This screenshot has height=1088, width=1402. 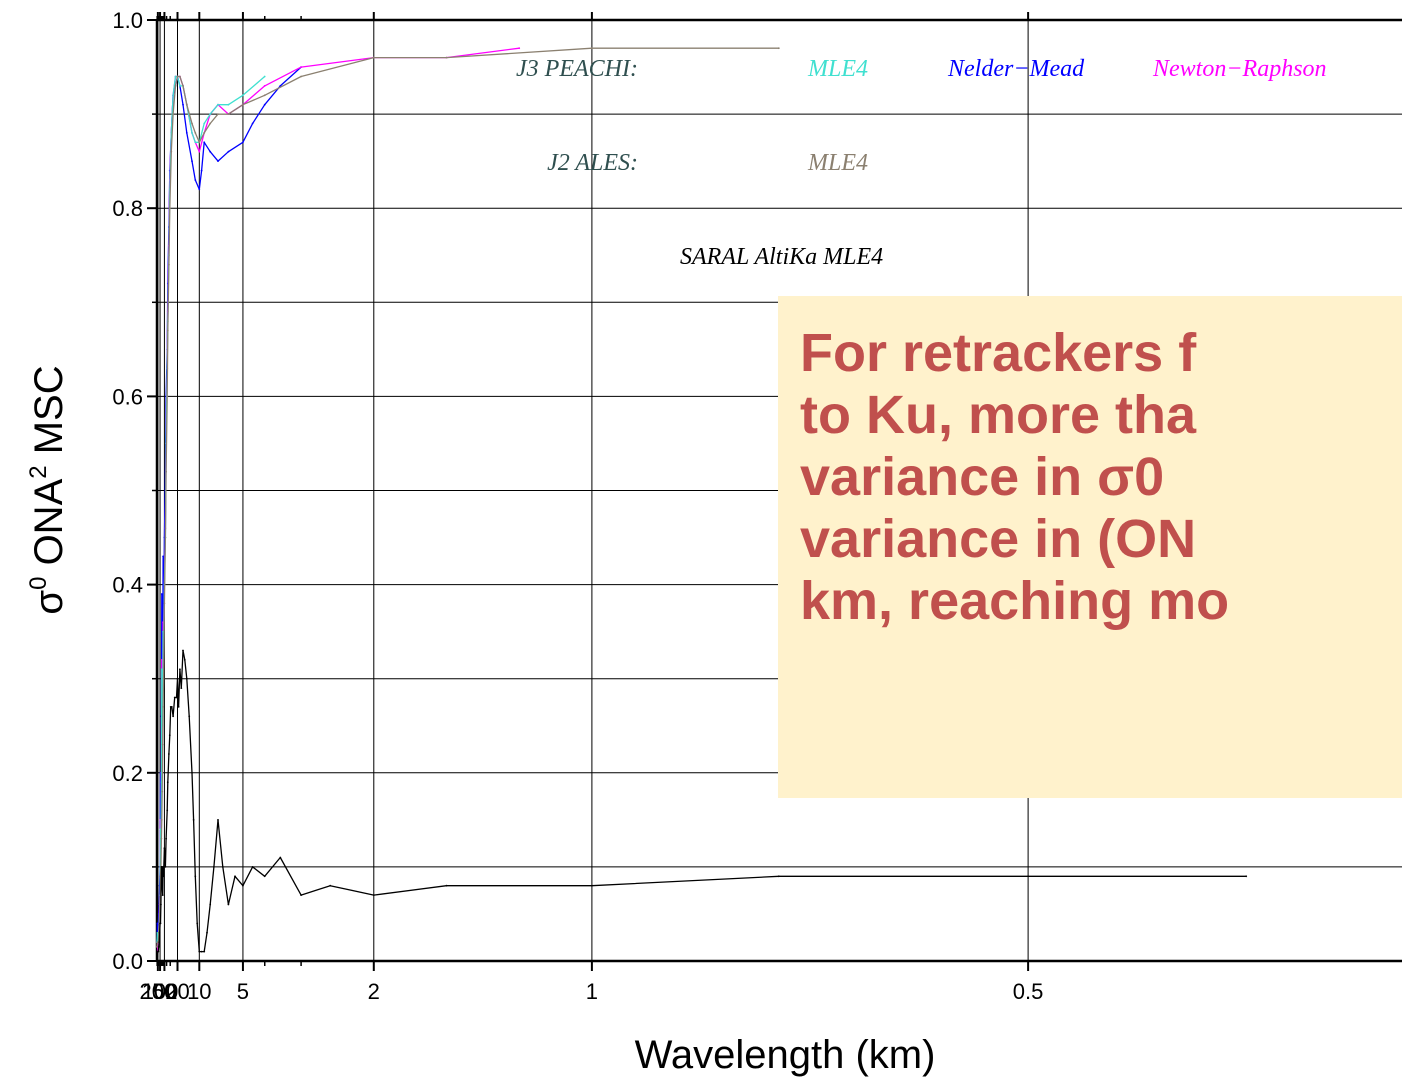 What do you see at coordinates (38, 583) in the screenshot?
I see `y-axis-title-sup0: 0` at bounding box center [38, 583].